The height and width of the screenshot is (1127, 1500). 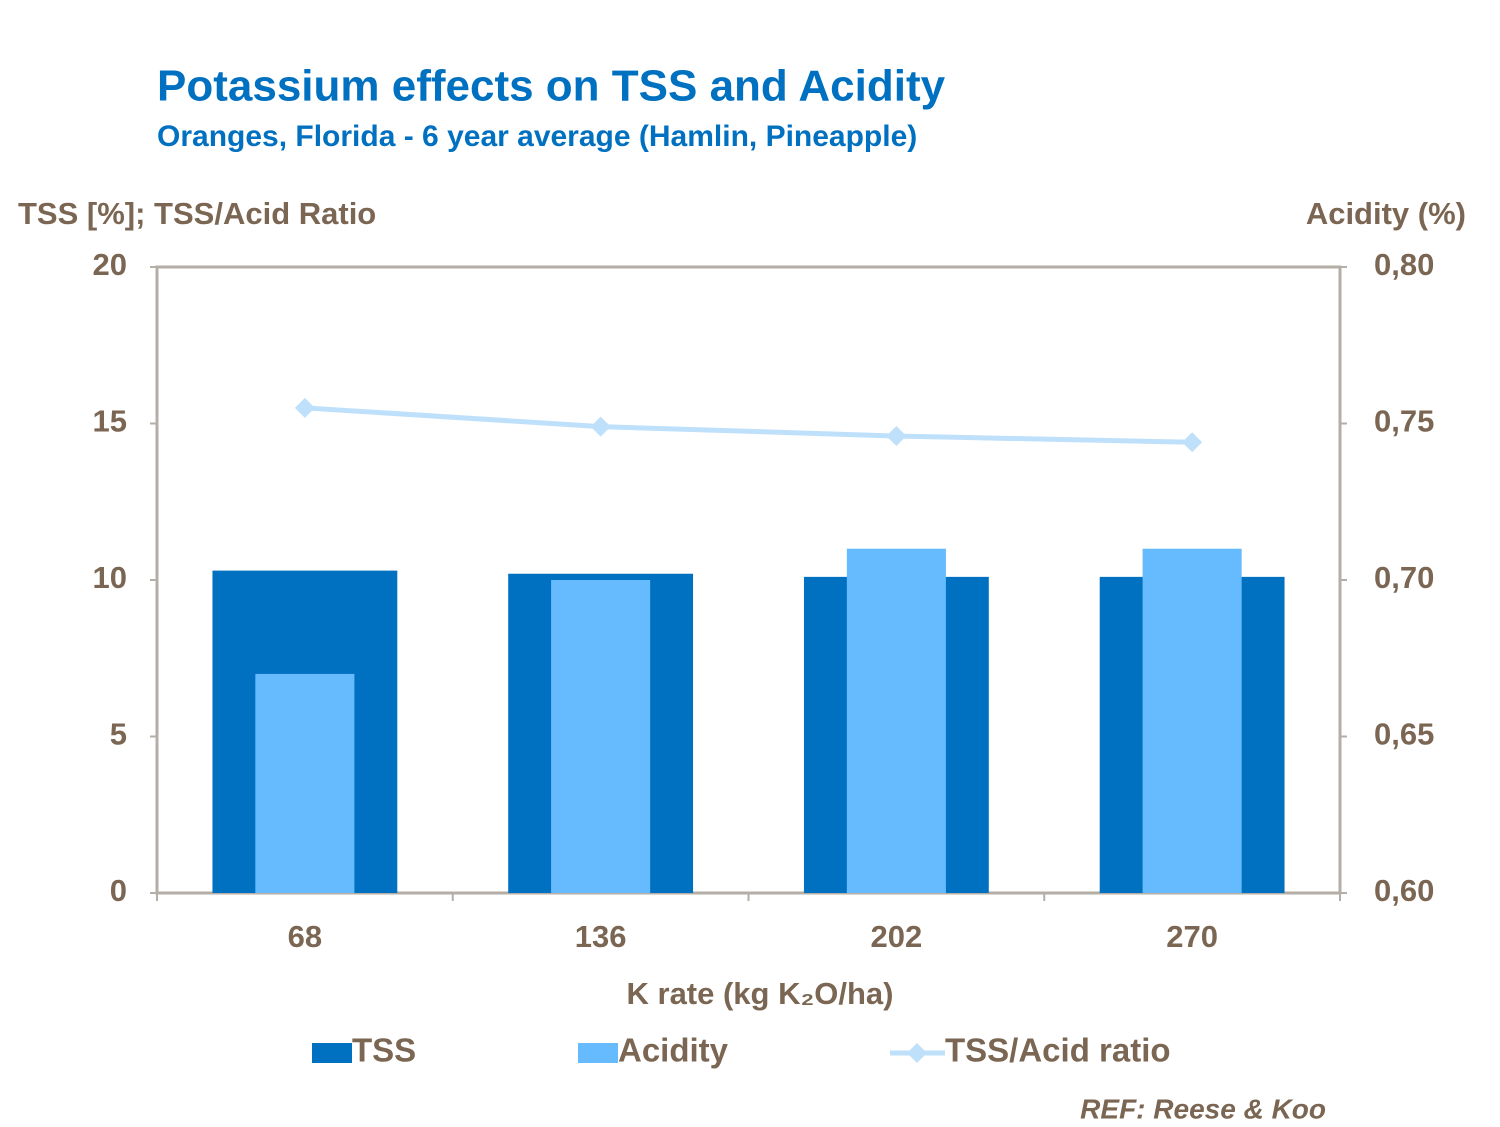 What do you see at coordinates (197, 213) in the screenshot?
I see `y-axis-title: TSS [%]; TSS/Acid Ratio` at bounding box center [197, 213].